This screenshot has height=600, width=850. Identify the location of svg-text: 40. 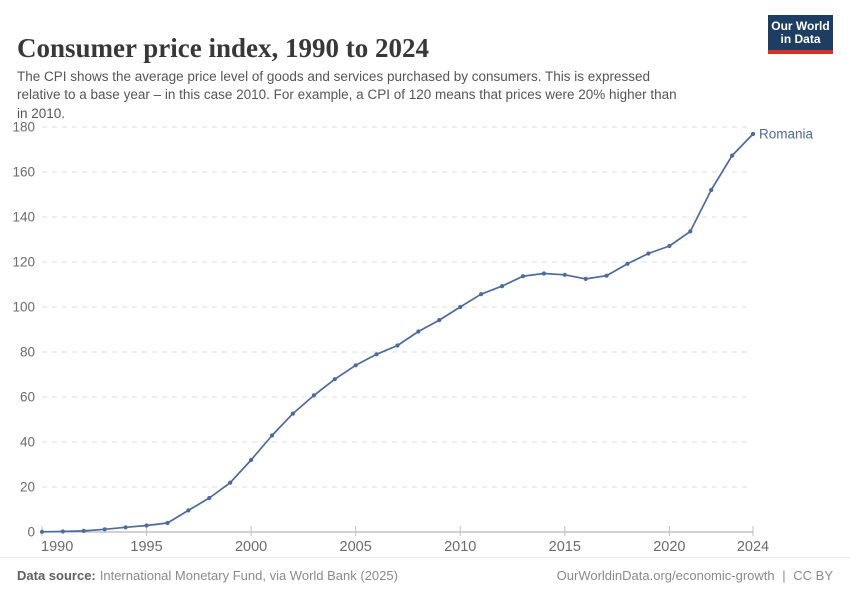
(27, 442).